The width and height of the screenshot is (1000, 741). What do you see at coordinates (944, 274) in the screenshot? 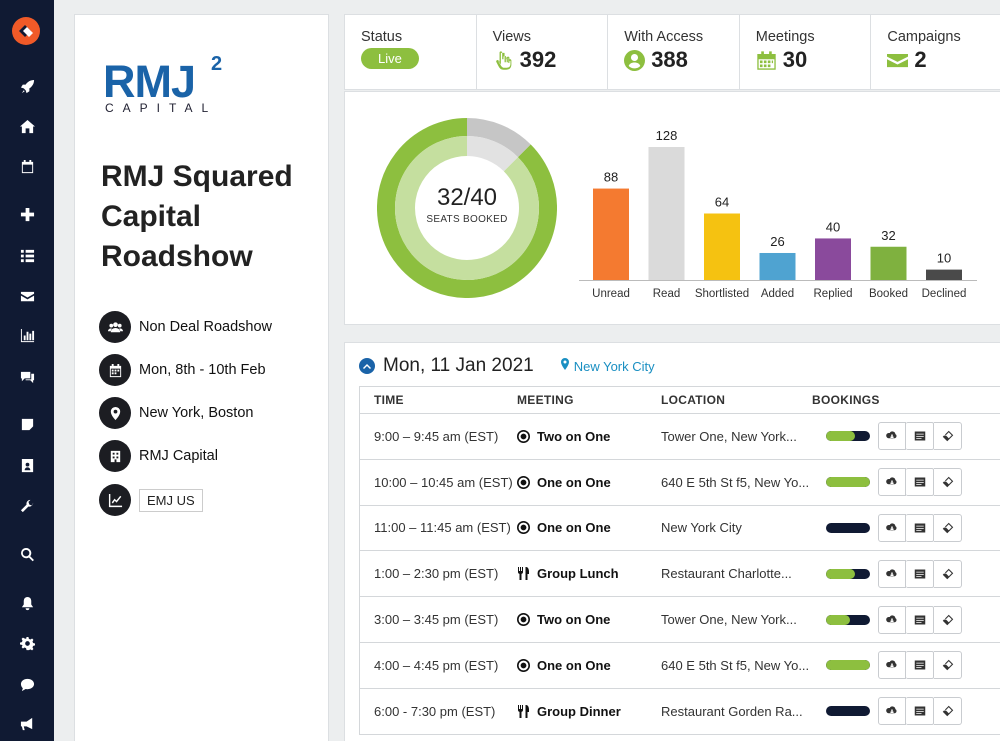
I see `bar-declined` at bounding box center [944, 274].